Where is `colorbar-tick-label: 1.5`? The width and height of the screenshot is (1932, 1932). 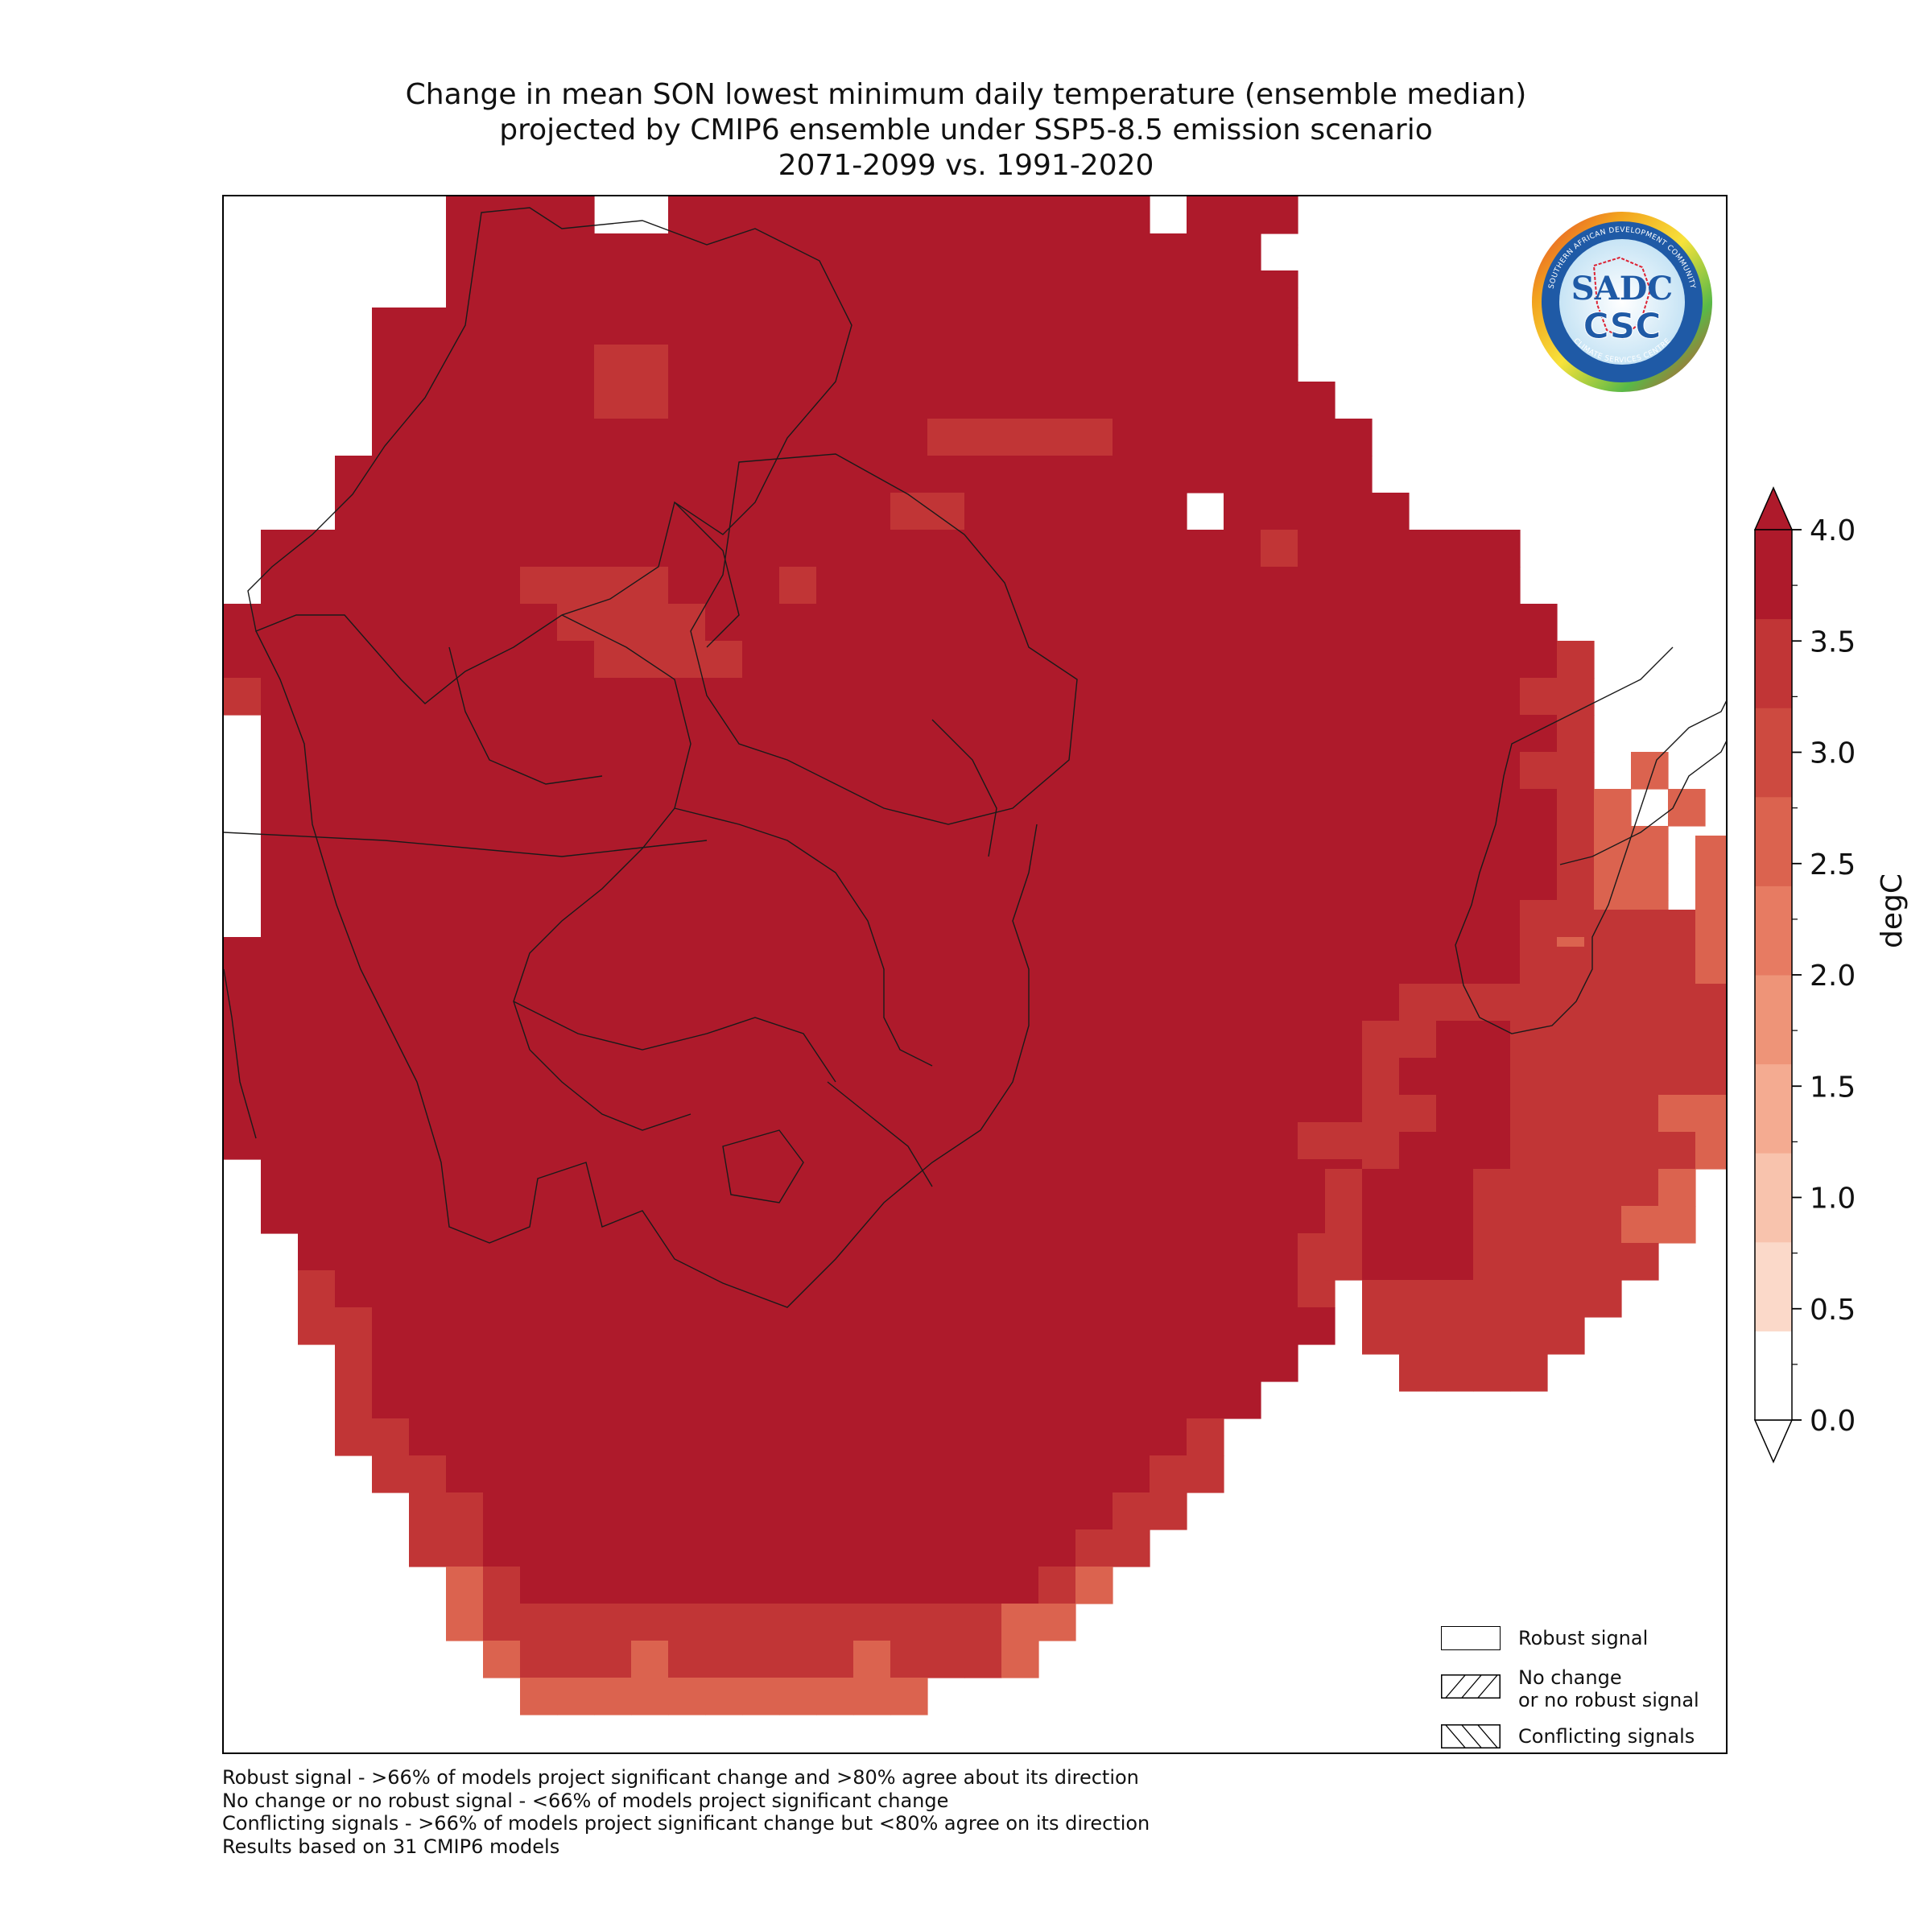
colorbar-tick-label: 1.5 is located at coordinates (1833, 1087).